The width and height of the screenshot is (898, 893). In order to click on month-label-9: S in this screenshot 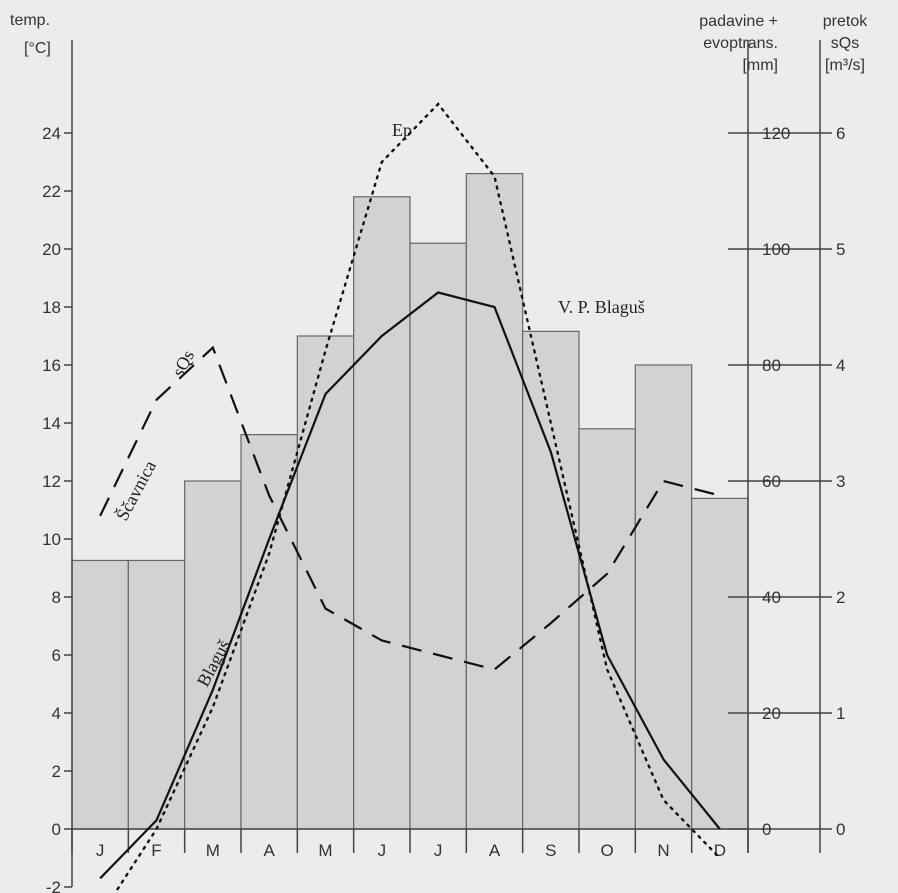, I will do `click(550, 850)`.